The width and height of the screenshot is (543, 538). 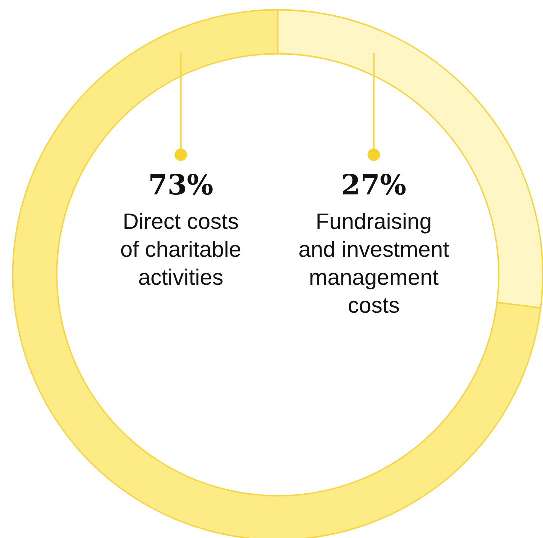 What do you see at coordinates (181, 185) in the screenshot?
I see `data-label: 73%` at bounding box center [181, 185].